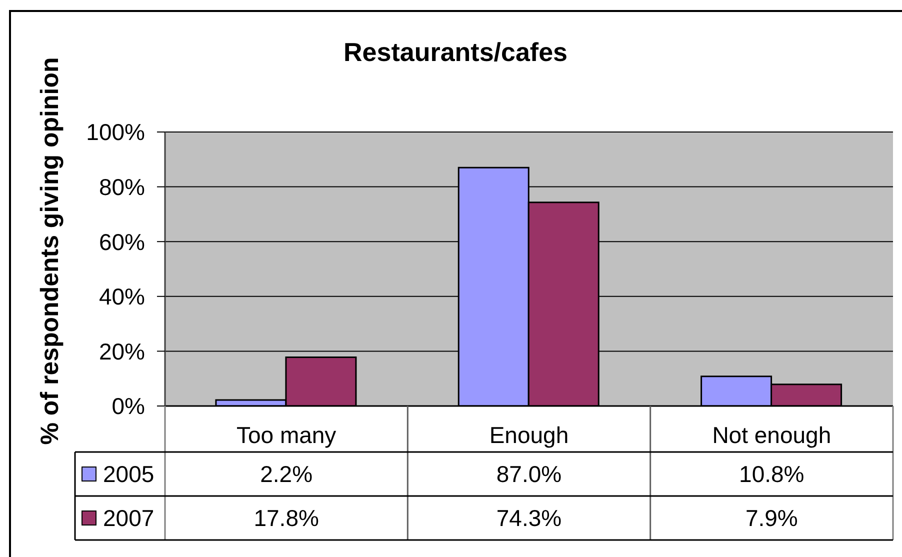 The image size is (902, 557). I want to click on y-tick-label: 60%, so click(121, 241).